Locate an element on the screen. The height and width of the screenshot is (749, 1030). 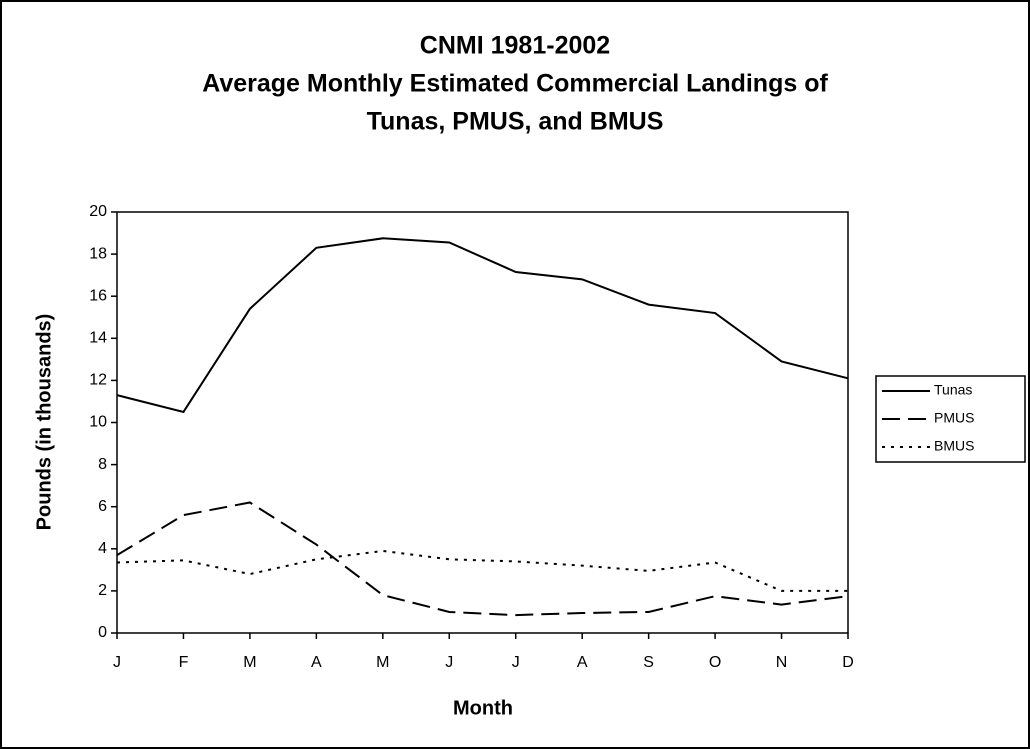
y-tick-label: 0 is located at coordinates (102, 632).